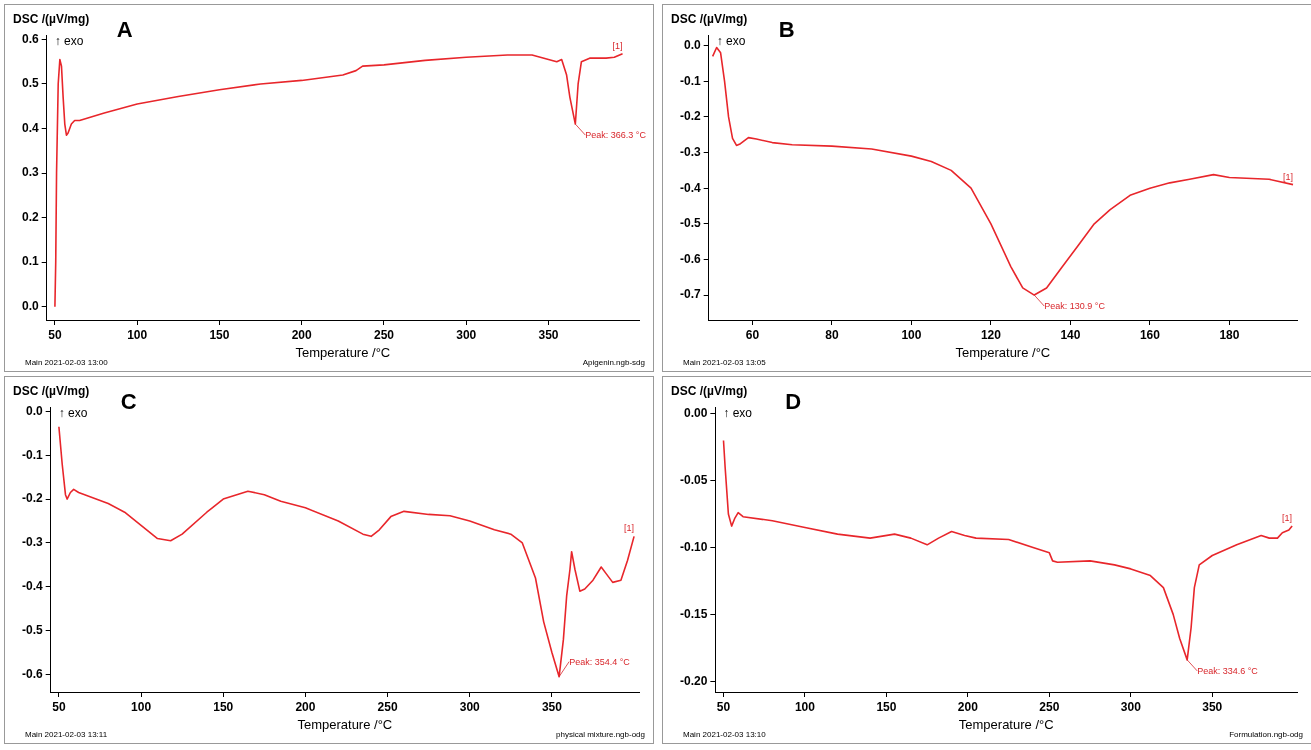 The height and width of the screenshot is (750, 1311). Describe the element at coordinates (30, 172) in the screenshot. I see `y-tick-label: 0.3` at that location.